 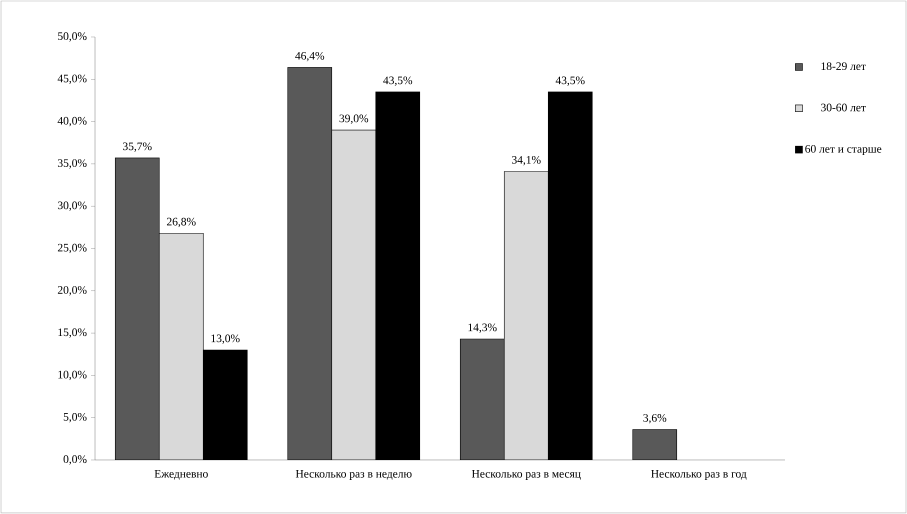 I want to click on x-tick-label: Ежедневно, so click(x=181, y=475).